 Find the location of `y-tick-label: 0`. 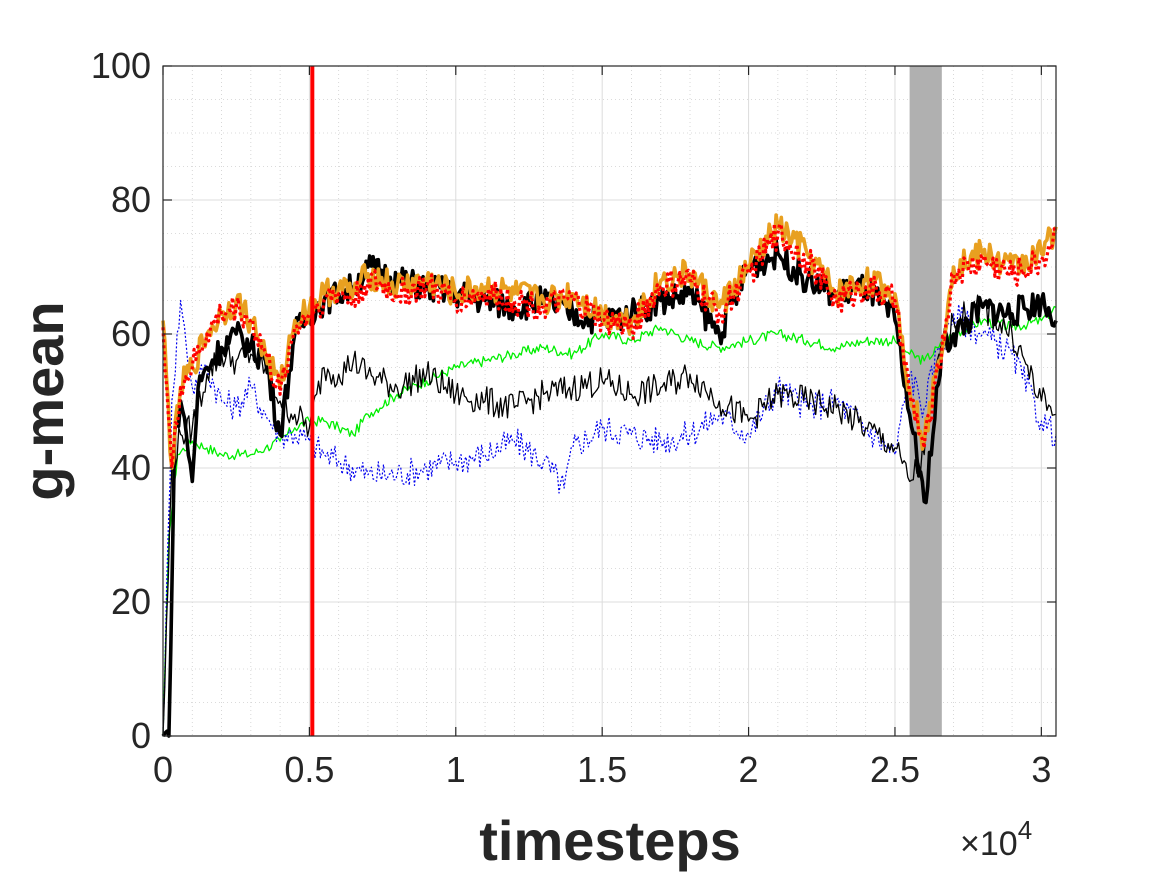

y-tick-label: 0 is located at coordinates (141, 735).